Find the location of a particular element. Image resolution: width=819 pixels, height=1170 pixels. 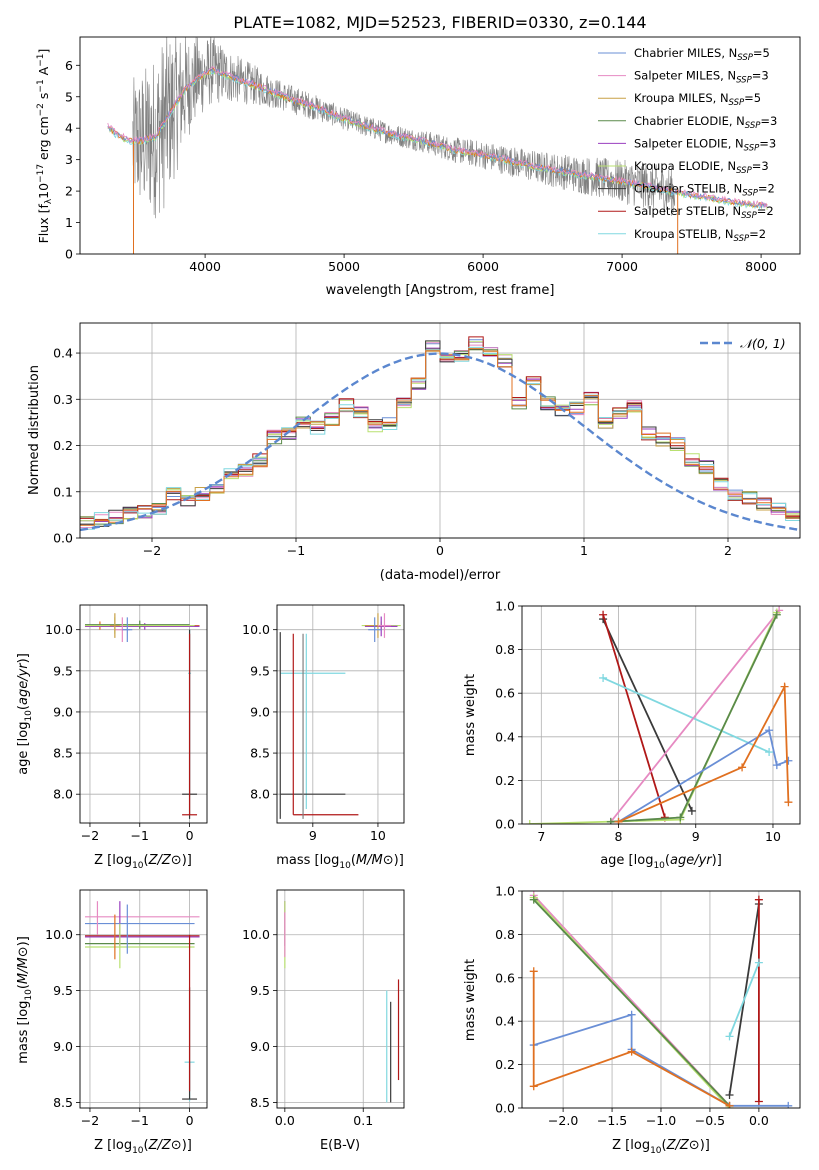

y-axis-label: mass weight is located at coordinates (470, 715).